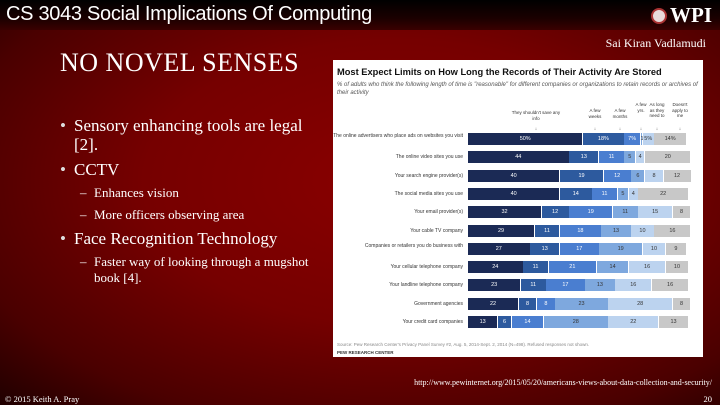  I want to click on bar-segment: 29, so click(501, 230).